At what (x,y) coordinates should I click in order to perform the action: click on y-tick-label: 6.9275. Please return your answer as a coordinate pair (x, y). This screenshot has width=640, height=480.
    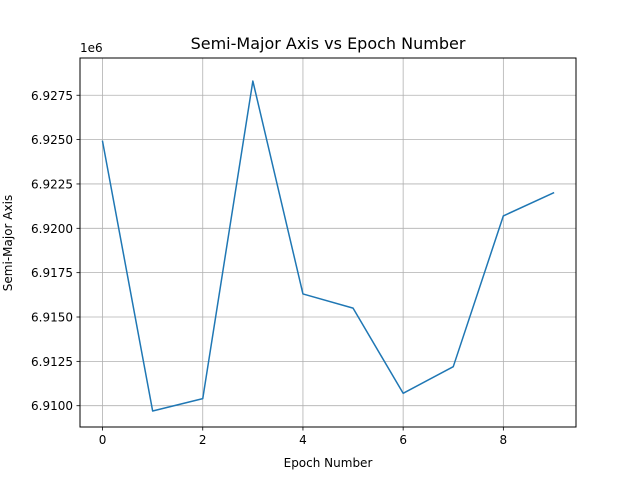
    Looking at the image, I should click on (52, 96).